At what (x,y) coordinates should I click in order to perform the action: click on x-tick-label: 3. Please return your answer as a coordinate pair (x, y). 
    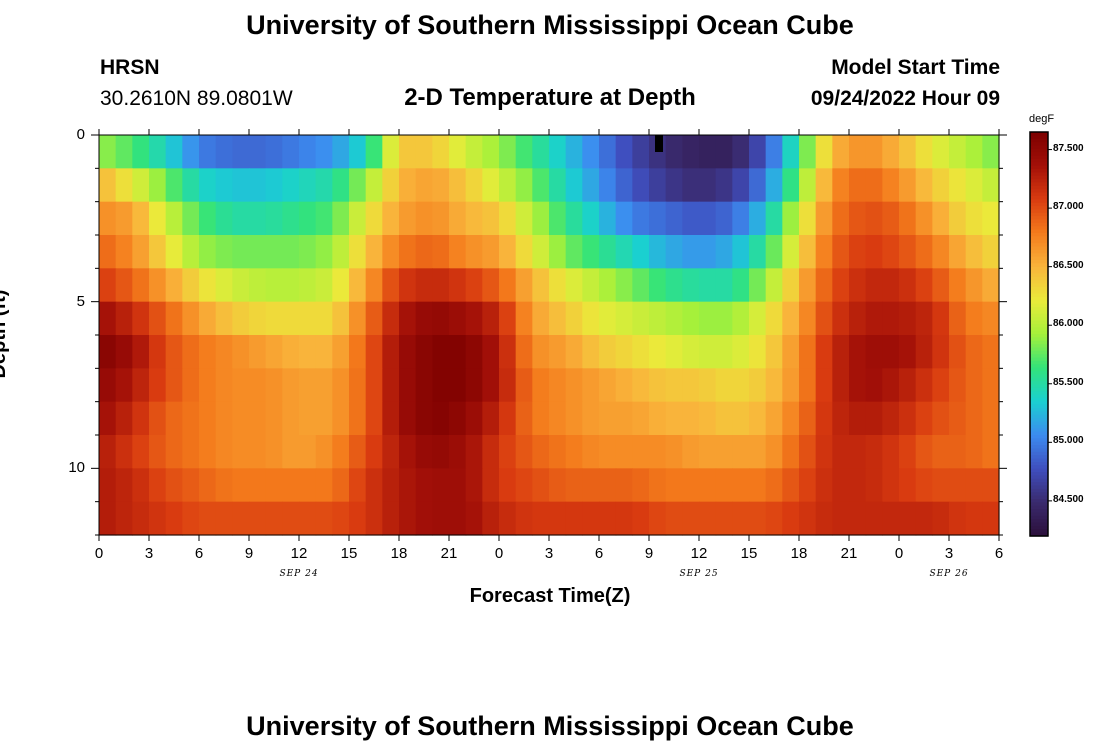
    Looking at the image, I should click on (549, 553).